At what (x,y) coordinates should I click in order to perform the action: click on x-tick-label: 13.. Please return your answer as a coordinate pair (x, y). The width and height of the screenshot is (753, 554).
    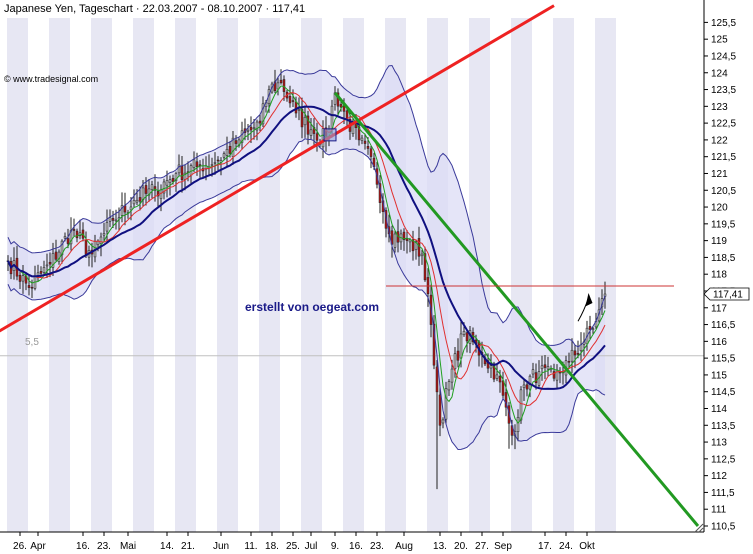
    Looking at the image, I should click on (440, 546).